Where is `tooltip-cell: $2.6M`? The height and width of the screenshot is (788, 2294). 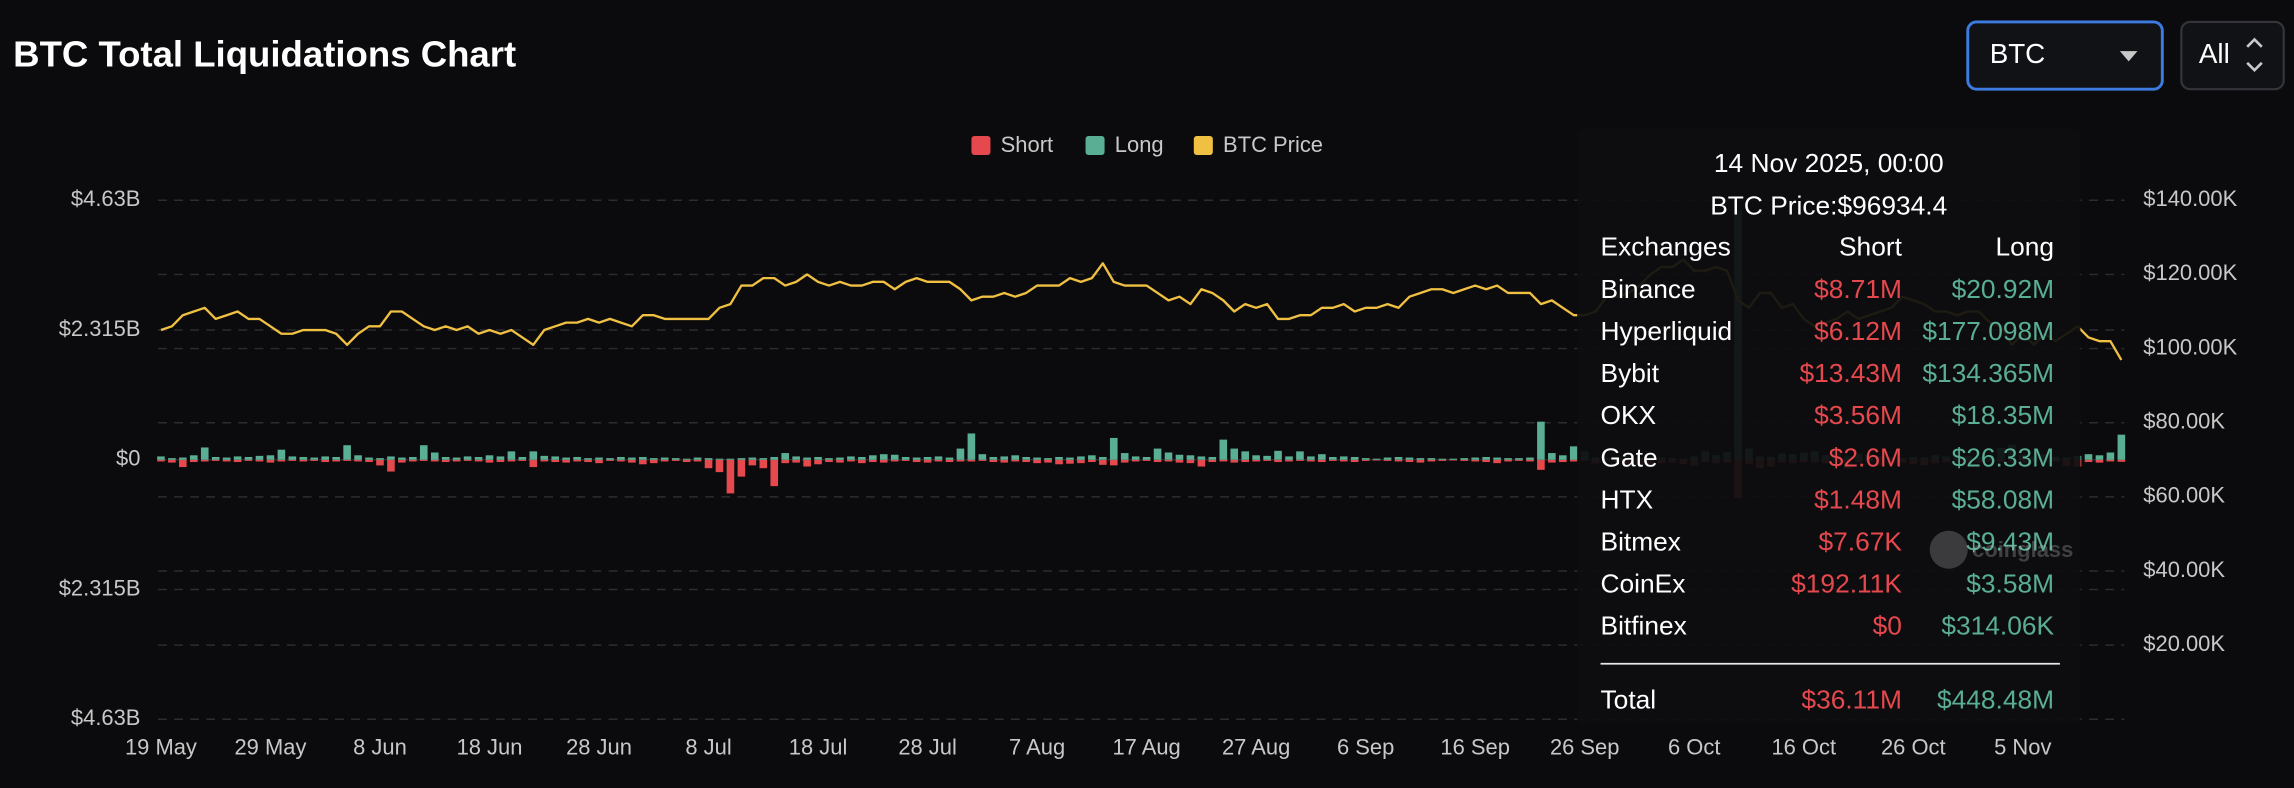
tooltip-cell: $2.6M is located at coordinates (1865, 457).